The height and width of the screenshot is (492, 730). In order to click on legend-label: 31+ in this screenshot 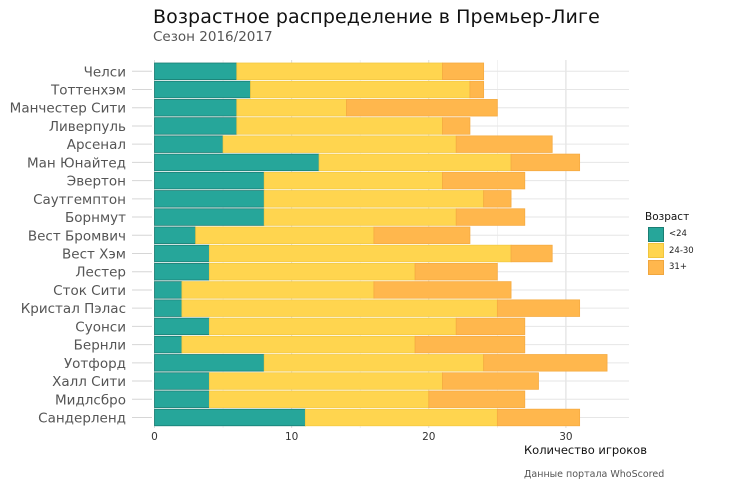, I will do `click(678, 267)`.